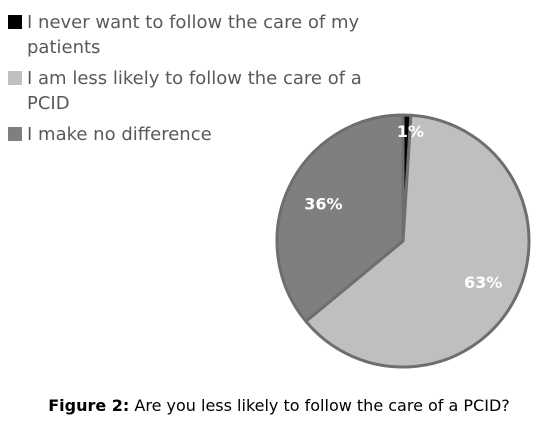 This screenshot has width=558, height=444. I want to click on legend-label: I make no difference, so click(119, 134).